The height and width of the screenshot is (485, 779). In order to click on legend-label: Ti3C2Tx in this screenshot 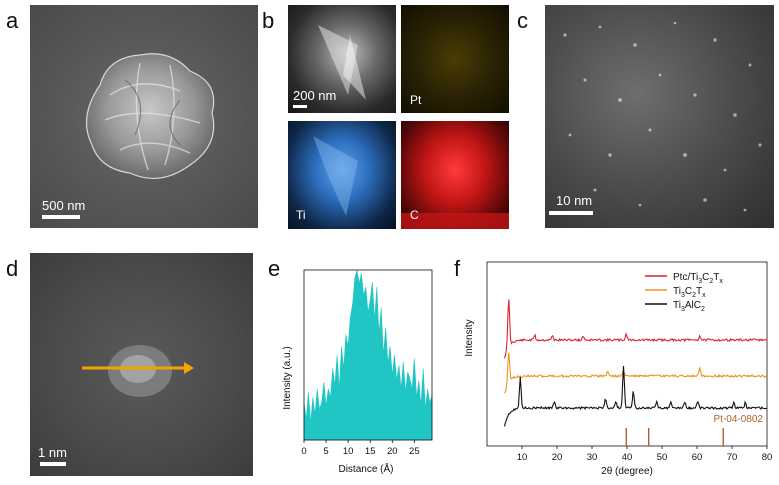, I will do `click(689, 292)`.